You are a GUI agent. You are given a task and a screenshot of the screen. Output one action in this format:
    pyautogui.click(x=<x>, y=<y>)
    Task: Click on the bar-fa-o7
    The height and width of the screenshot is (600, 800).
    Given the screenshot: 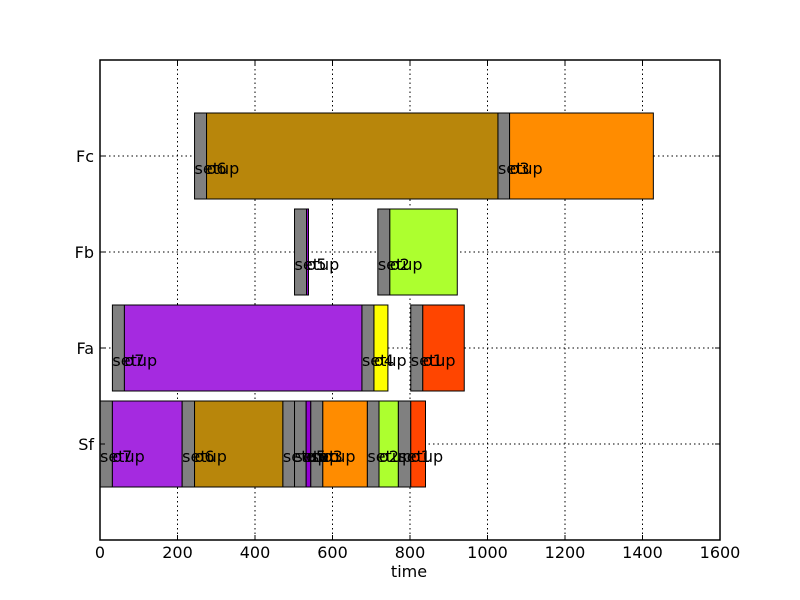 What is the action you would take?
    pyautogui.click(x=243, y=348)
    